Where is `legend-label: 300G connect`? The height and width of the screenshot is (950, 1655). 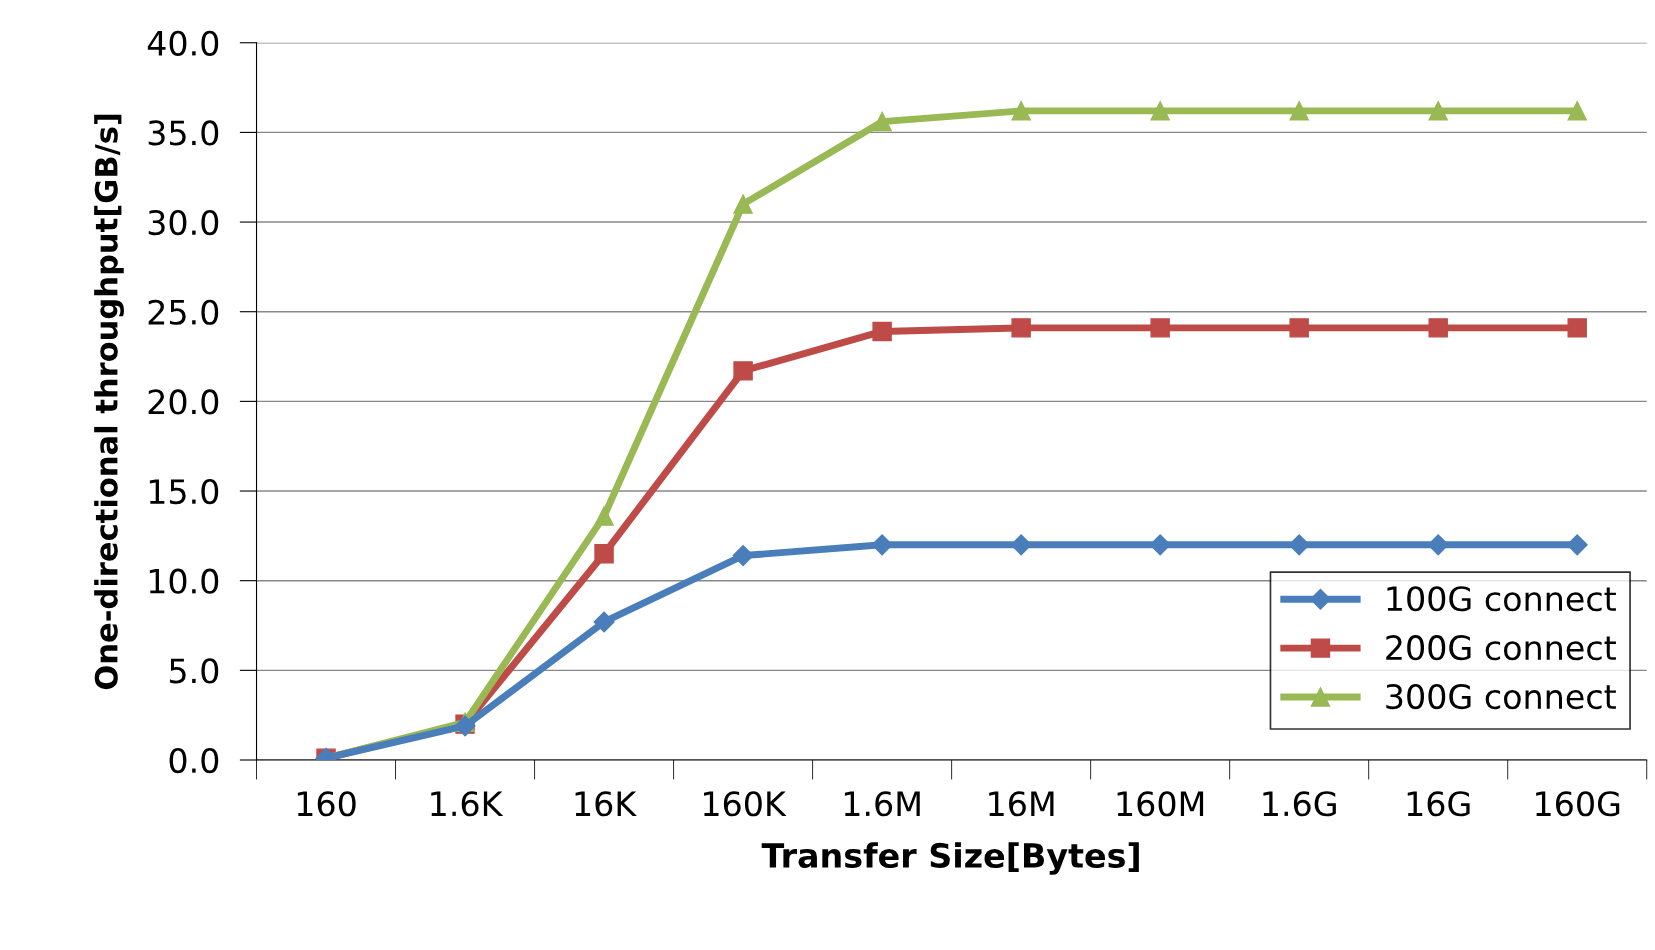
legend-label: 300G connect is located at coordinates (1501, 696).